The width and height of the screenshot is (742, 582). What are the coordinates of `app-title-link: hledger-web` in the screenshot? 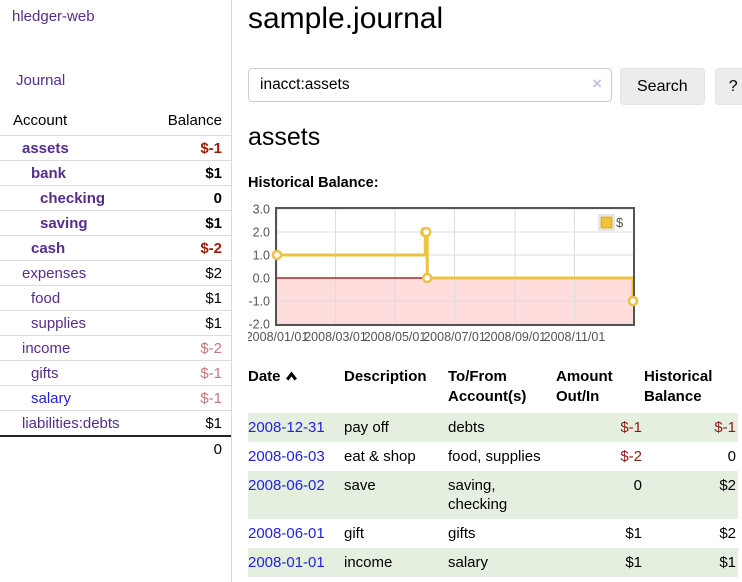 It's located at (53, 16).